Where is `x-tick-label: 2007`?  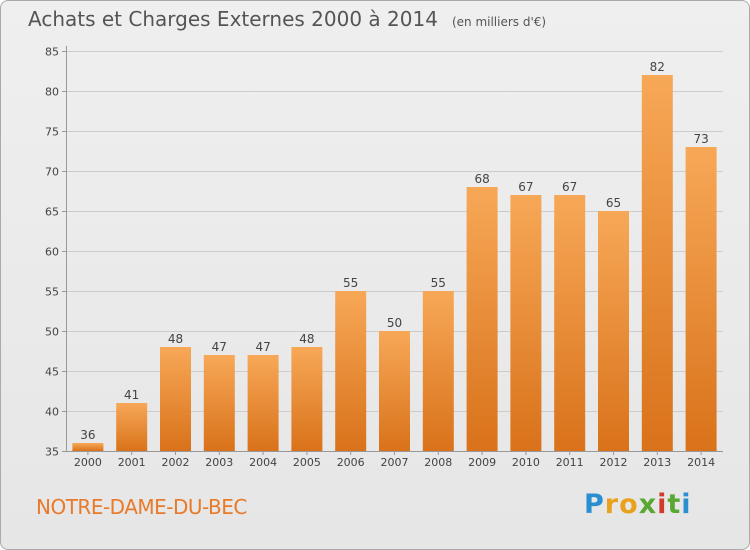
x-tick-label: 2007 is located at coordinates (395, 462).